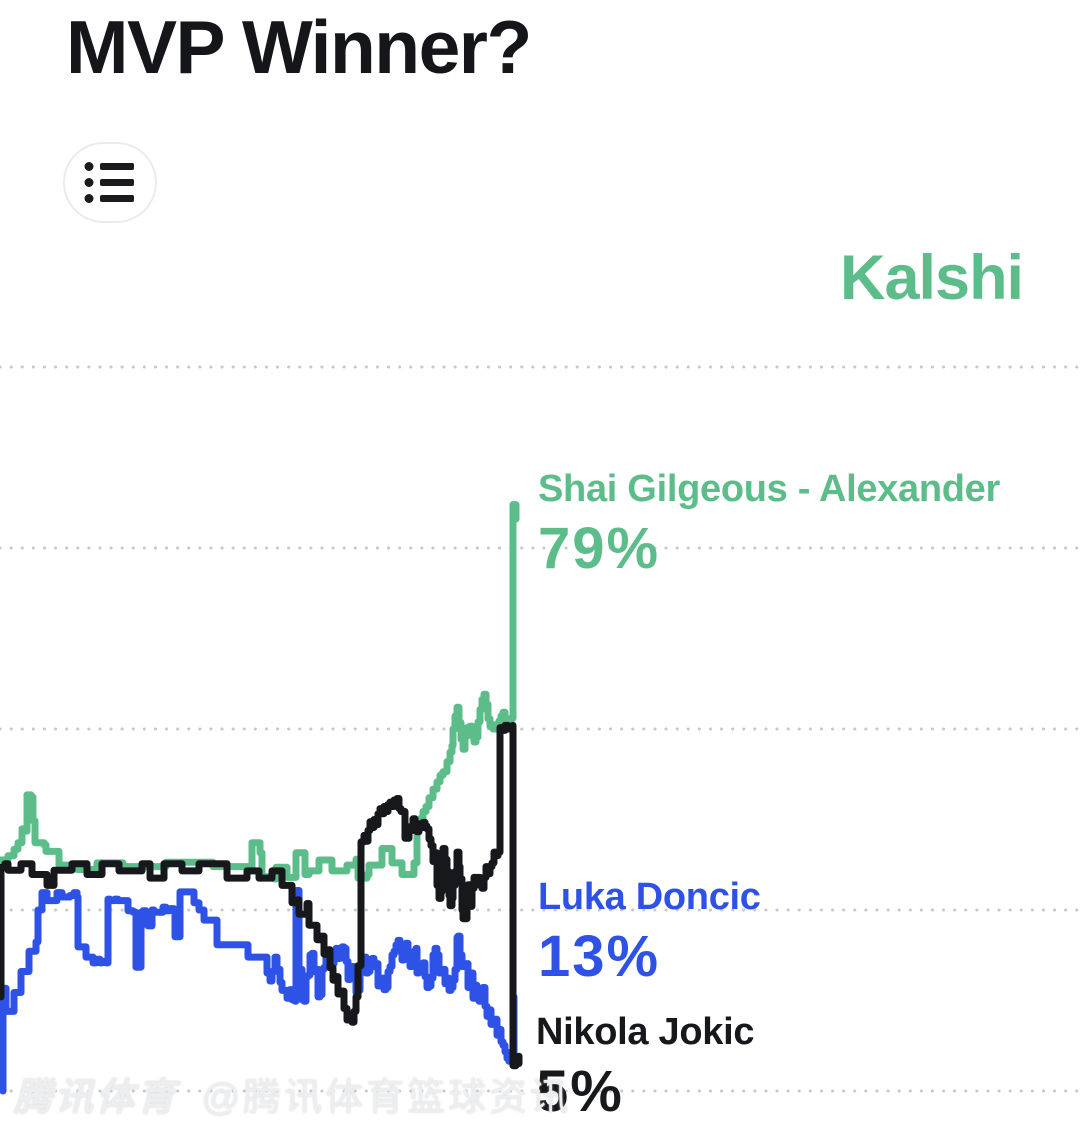 This screenshot has height=1133, width=1080. I want to click on list-icon, so click(109, 182).